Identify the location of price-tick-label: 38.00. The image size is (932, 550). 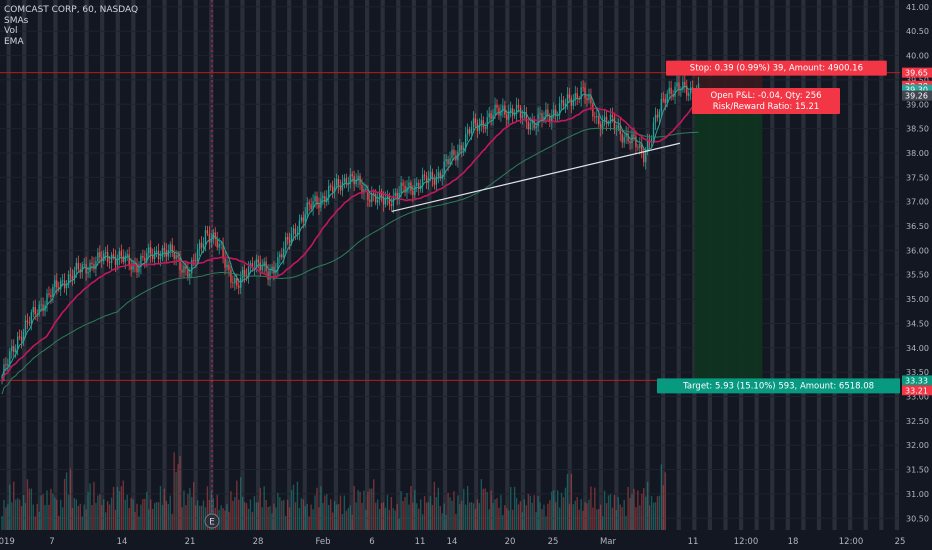
(917, 153).